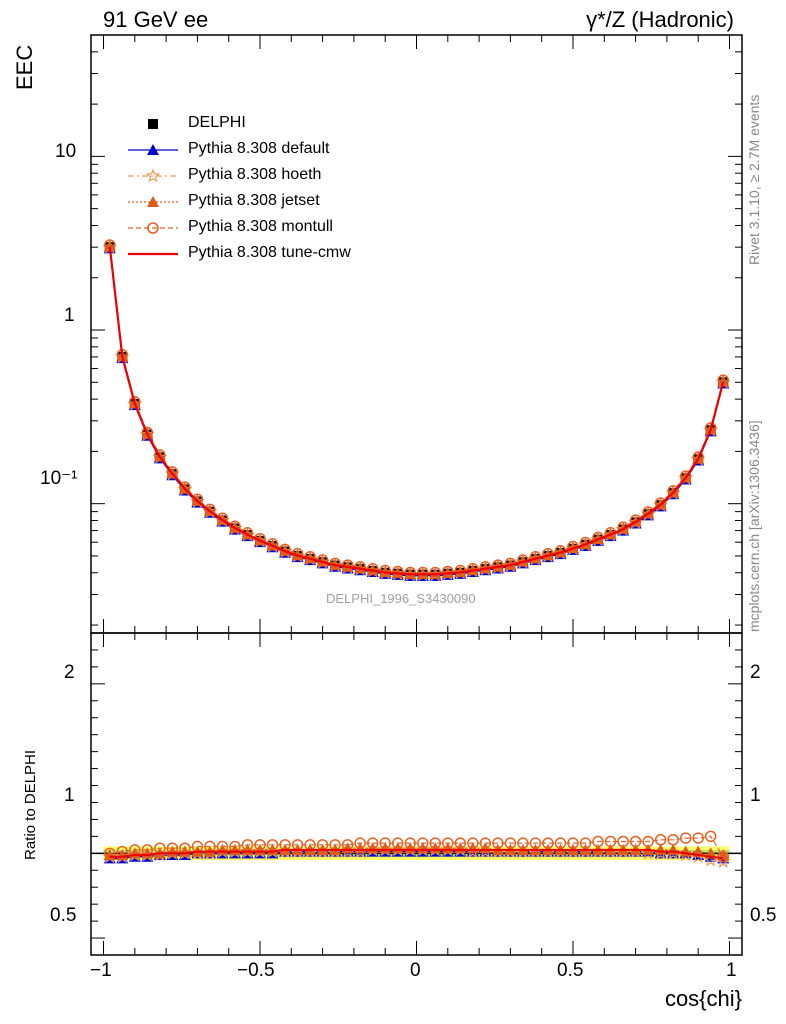 This screenshot has width=786, height=1024. I want to click on legend-label: Pythia 8.308 tune-cmw, so click(269, 252).